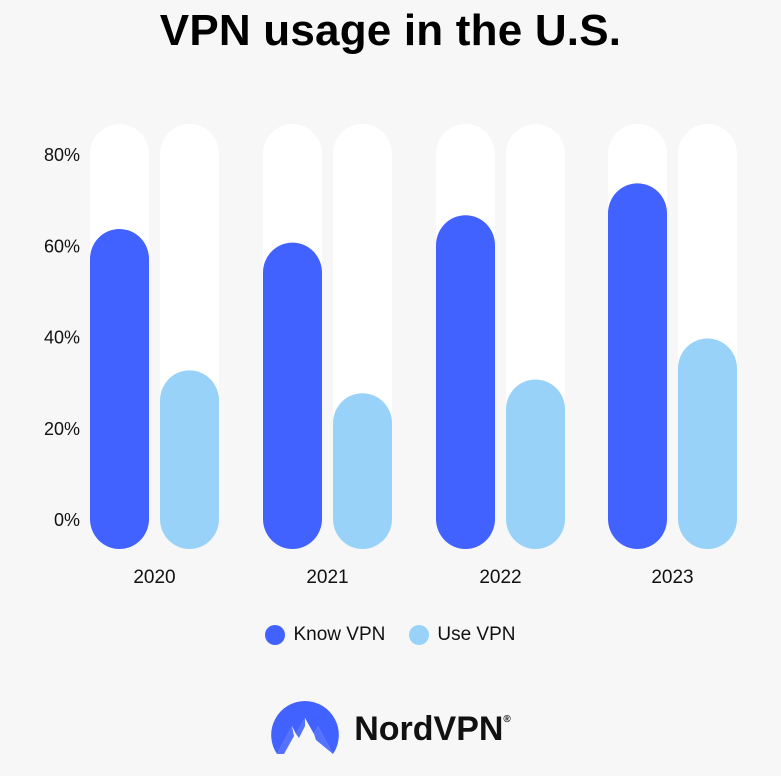 The image size is (781, 776). Describe the element at coordinates (327, 577) in the screenshot. I see `x-tick-label: 2021` at that location.